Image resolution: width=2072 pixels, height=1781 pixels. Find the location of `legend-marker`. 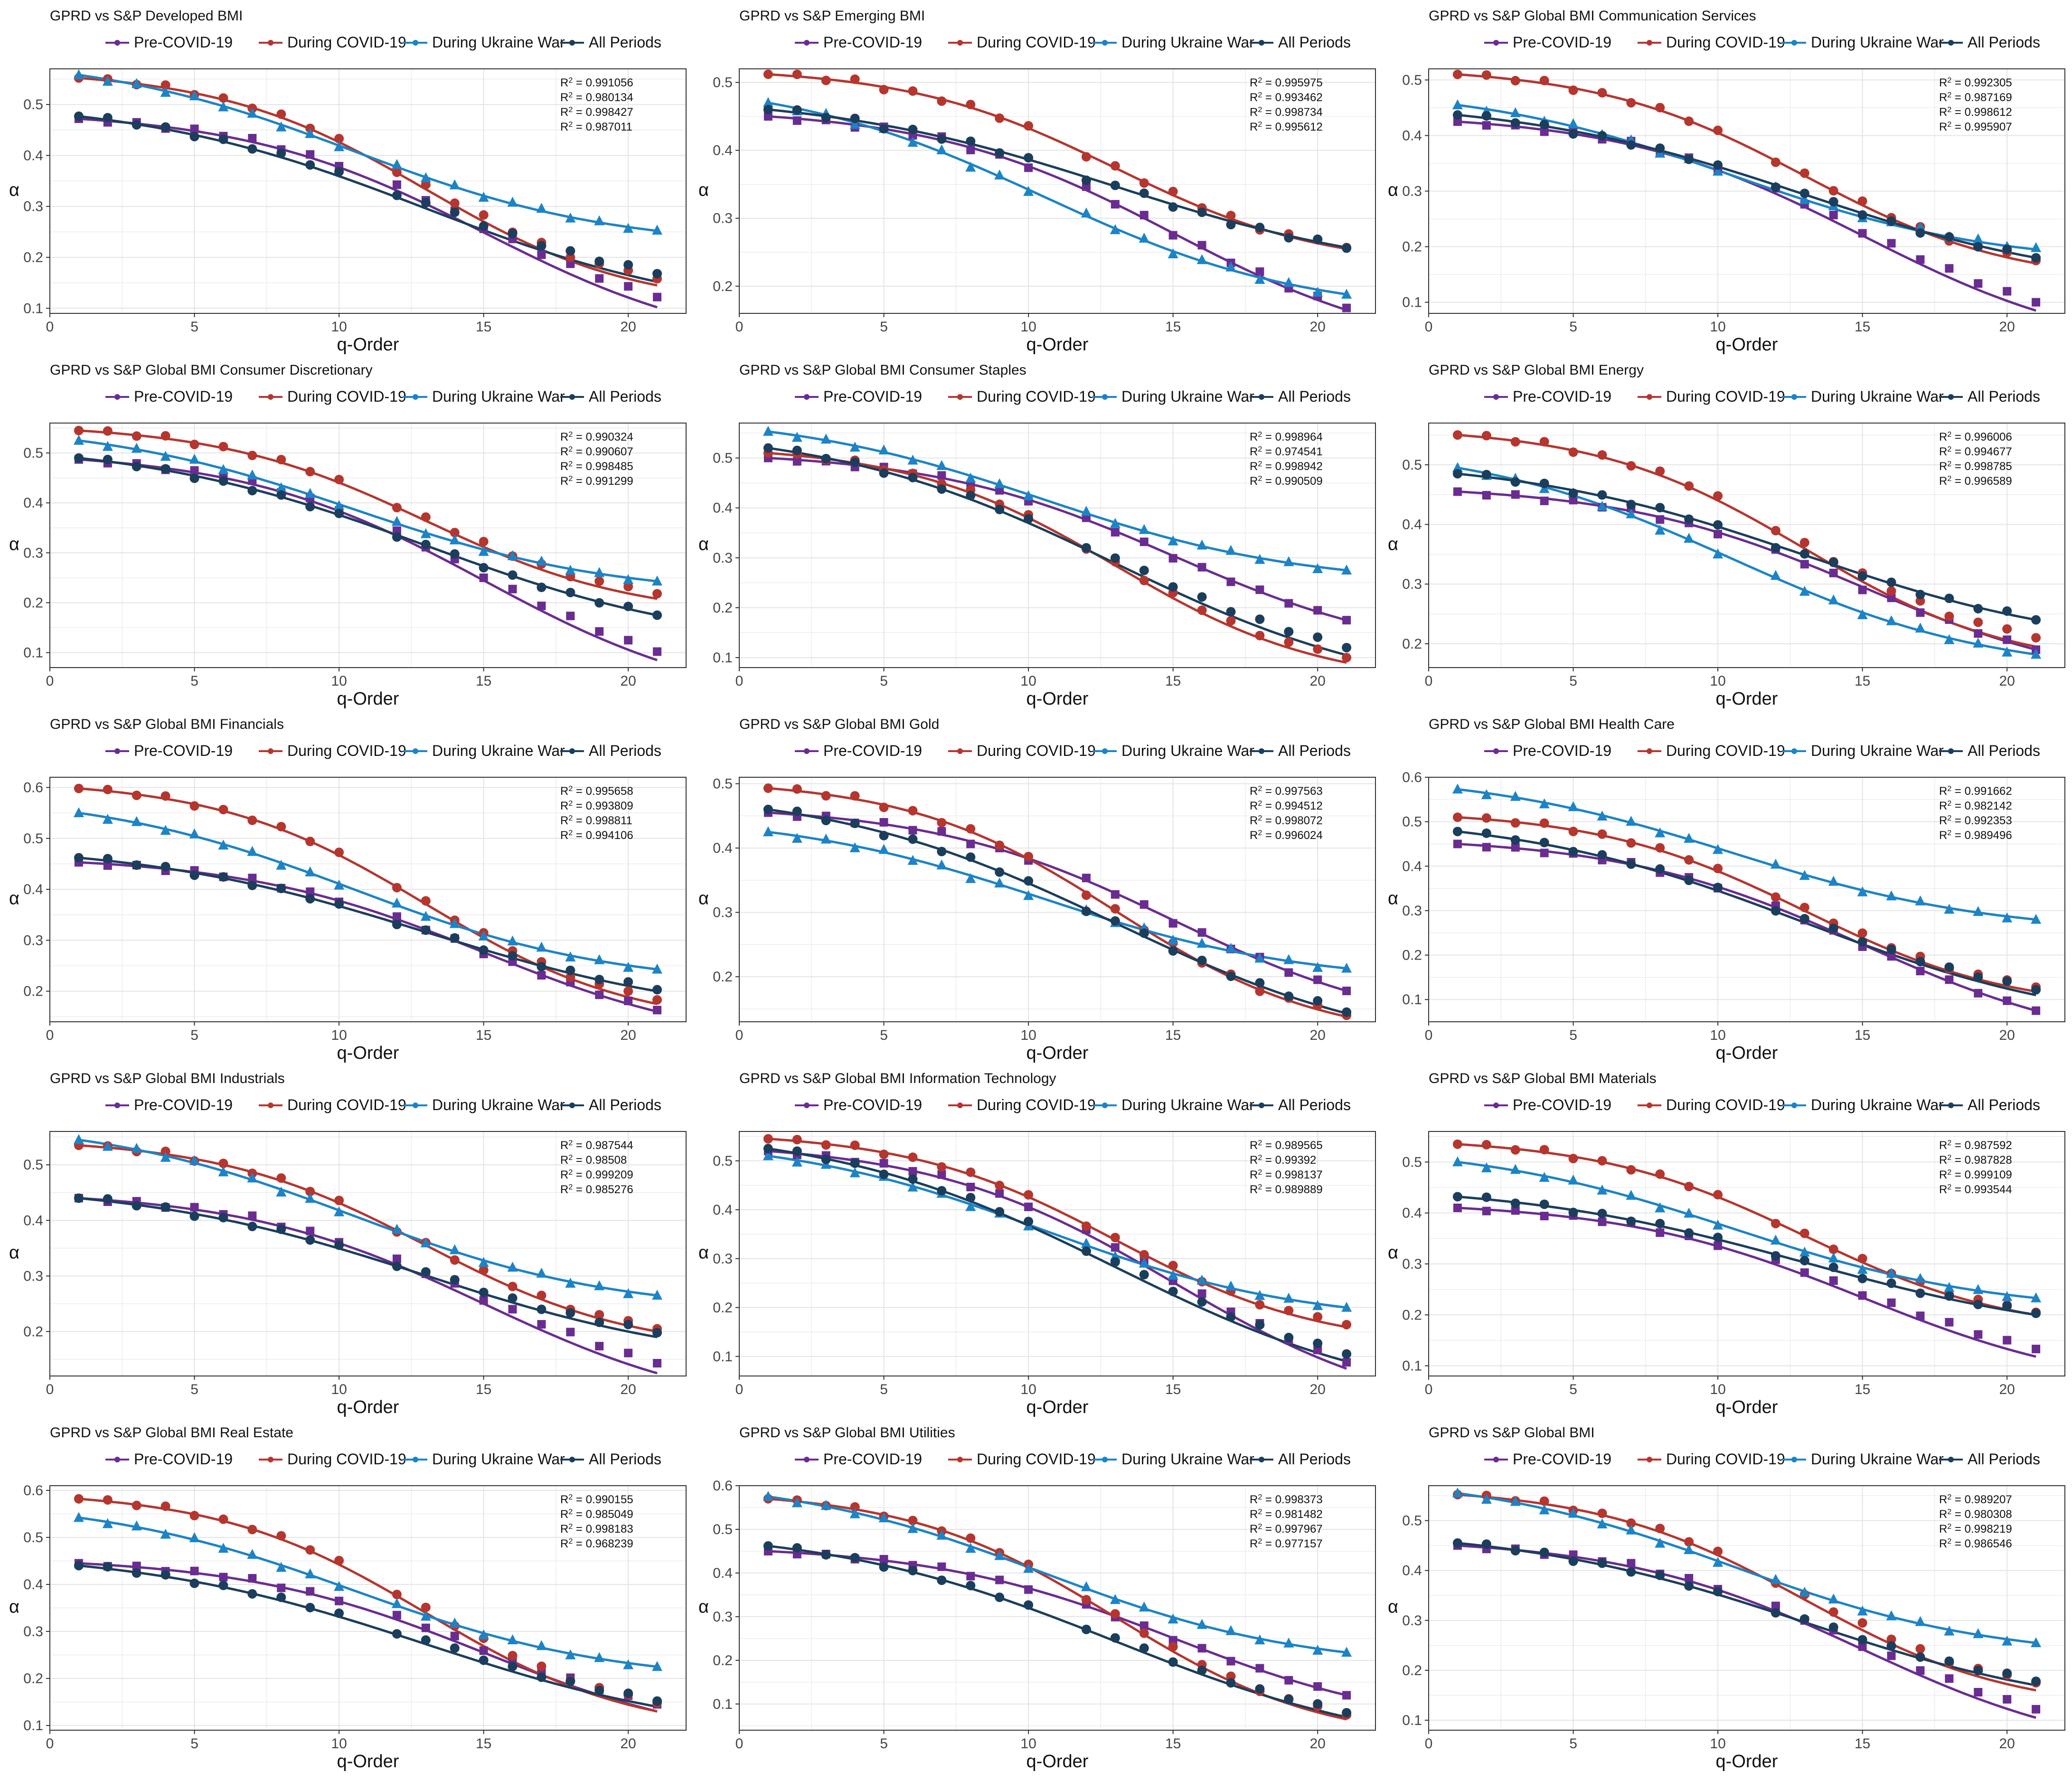

legend-marker is located at coordinates (270, 397).